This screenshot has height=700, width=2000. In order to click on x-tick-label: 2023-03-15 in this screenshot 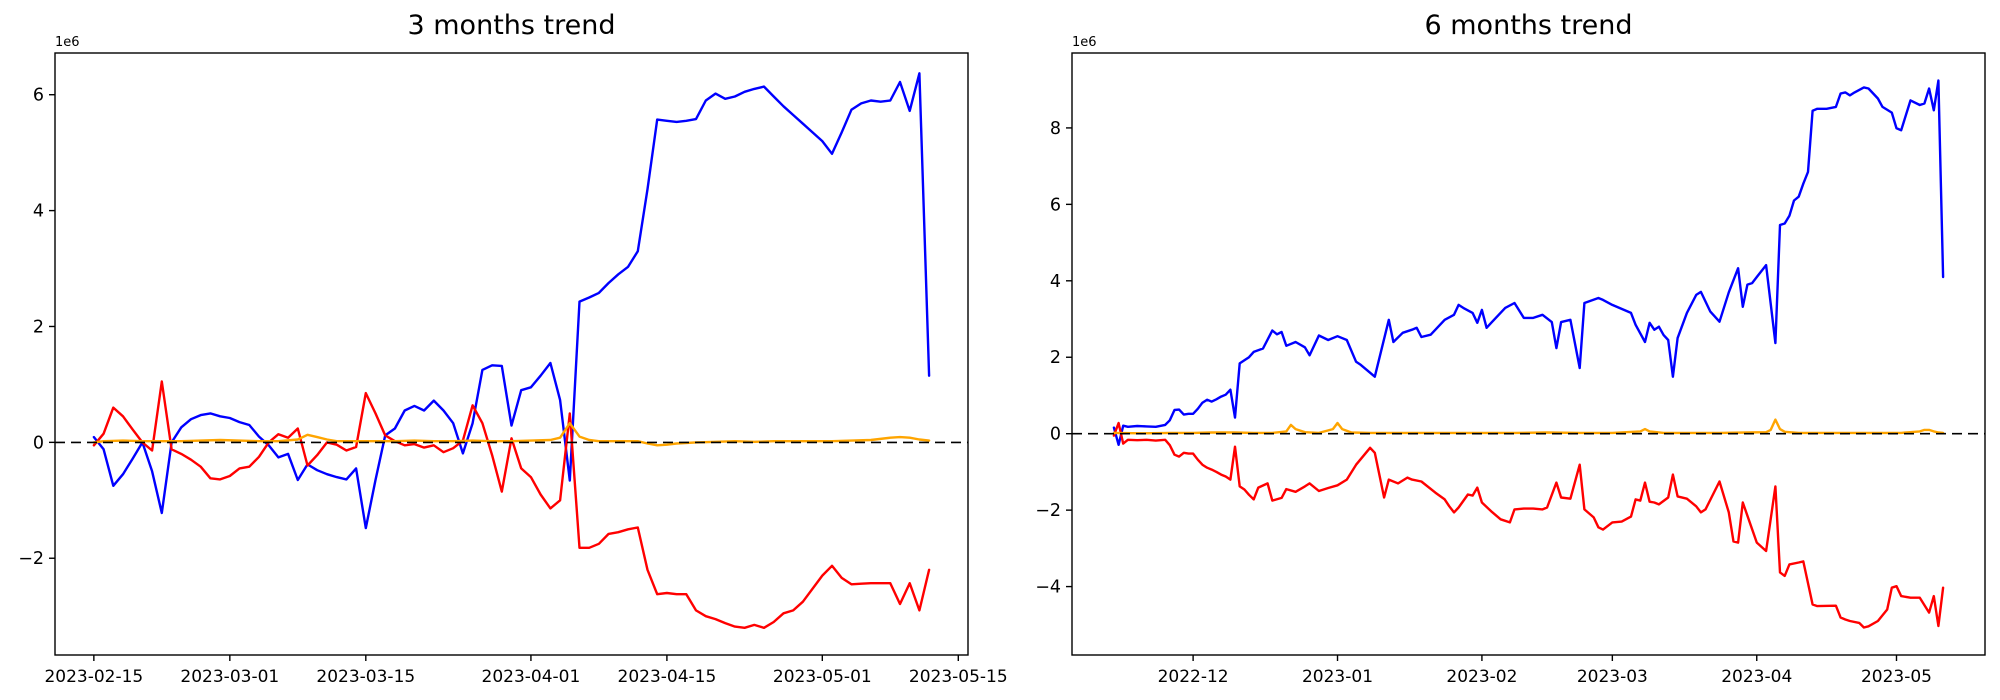, I will do `click(365, 677)`.